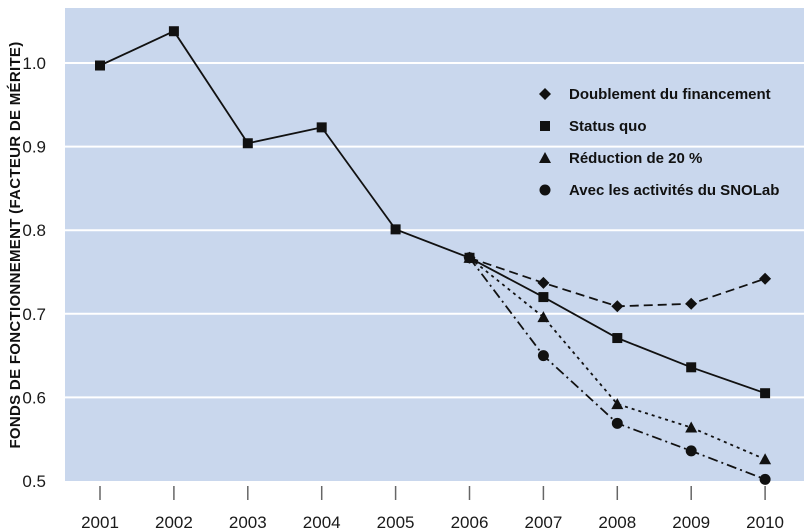 The height and width of the screenshot is (532, 804). Describe the element at coordinates (34, 230) in the screenshot. I see `y-tick-label: 0.8` at that location.